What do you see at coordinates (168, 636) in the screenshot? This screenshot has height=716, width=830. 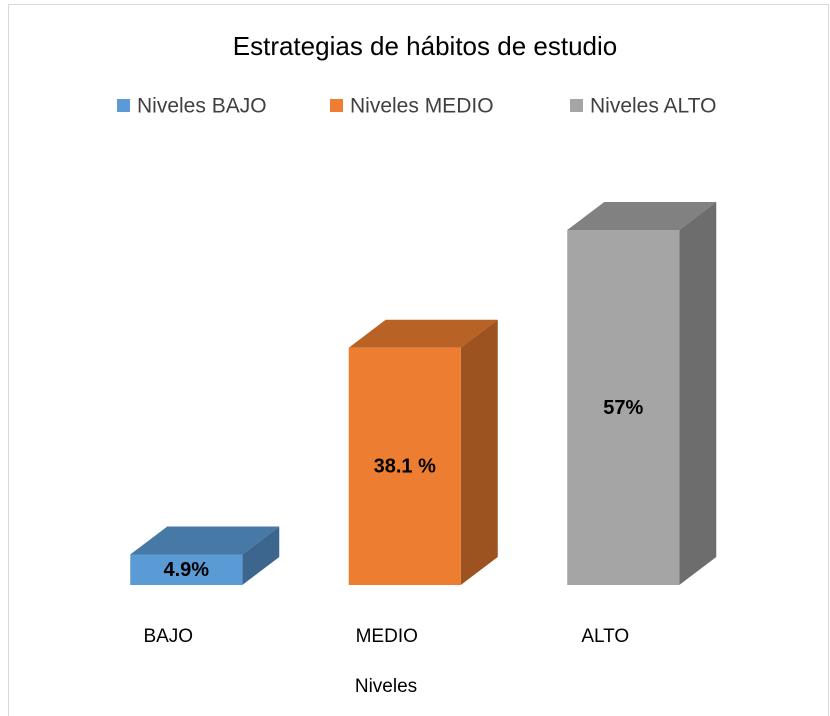 I see `x-tick-label: BAJO` at bounding box center [168, 636].